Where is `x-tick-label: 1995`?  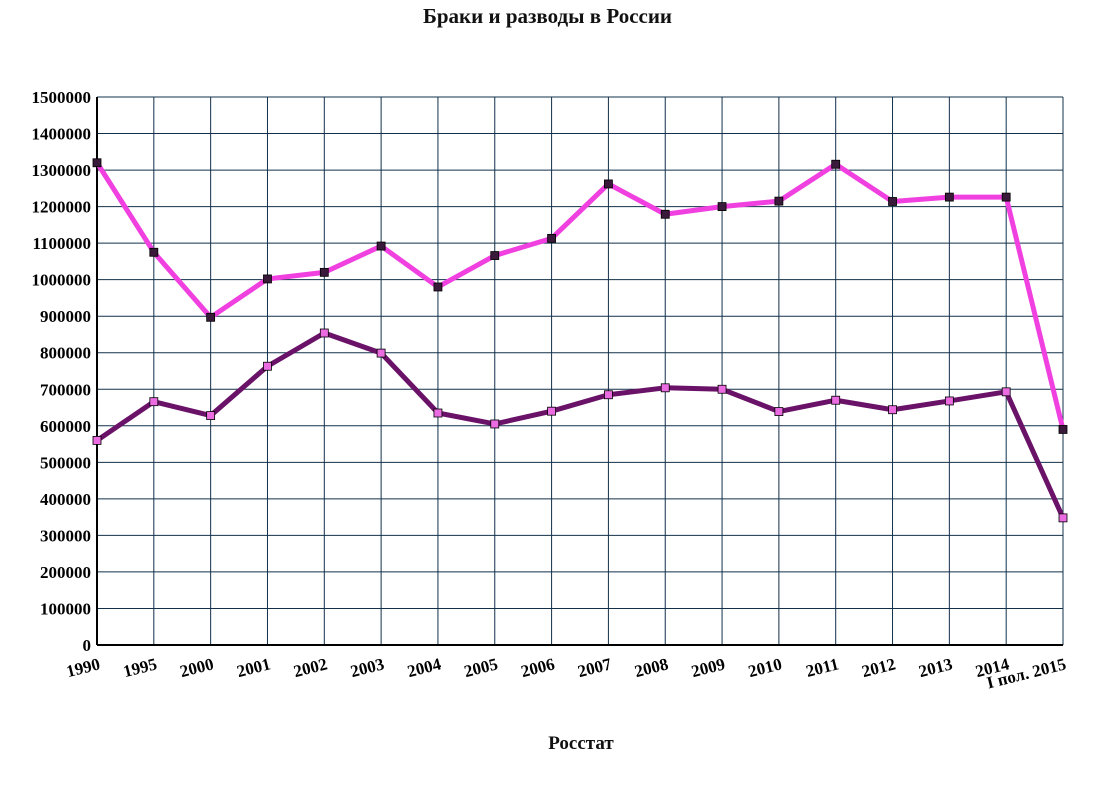
x-tick-label: 1995 is located at coordinates (140, 667).